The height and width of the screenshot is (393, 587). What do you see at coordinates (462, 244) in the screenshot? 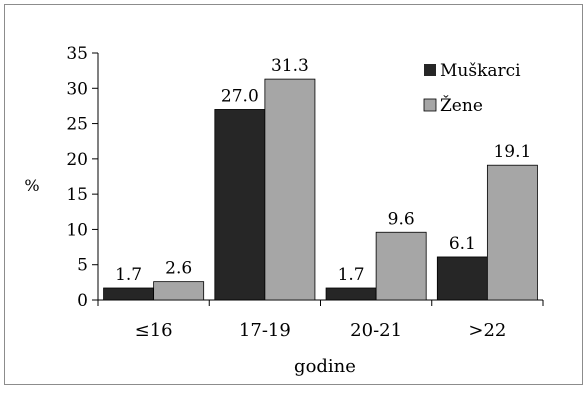
I see `data-label: 6.1` at bounding box center [462, 244].